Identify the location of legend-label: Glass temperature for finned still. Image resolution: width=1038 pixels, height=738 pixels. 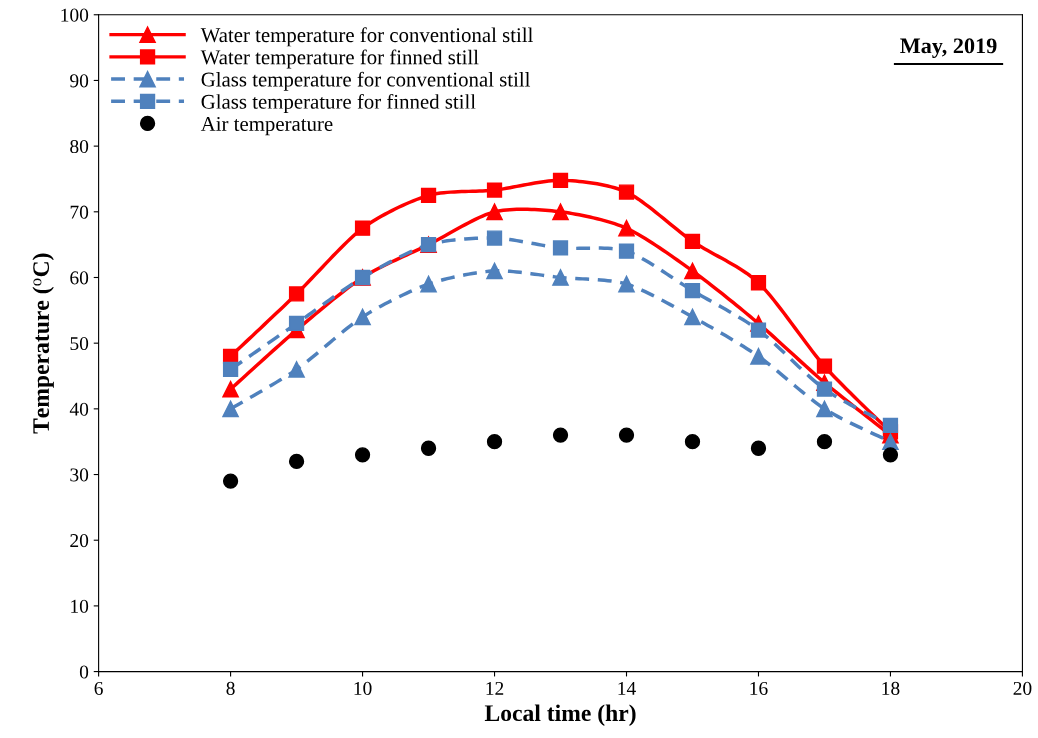
(338, 103).